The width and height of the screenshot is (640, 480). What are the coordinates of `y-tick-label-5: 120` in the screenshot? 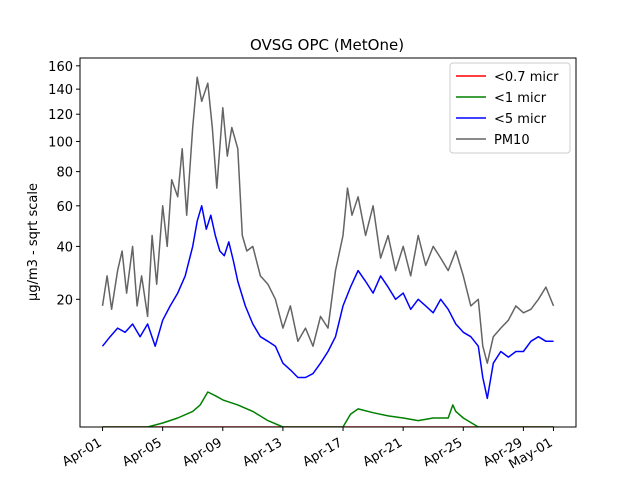 It's located at (60, 115).